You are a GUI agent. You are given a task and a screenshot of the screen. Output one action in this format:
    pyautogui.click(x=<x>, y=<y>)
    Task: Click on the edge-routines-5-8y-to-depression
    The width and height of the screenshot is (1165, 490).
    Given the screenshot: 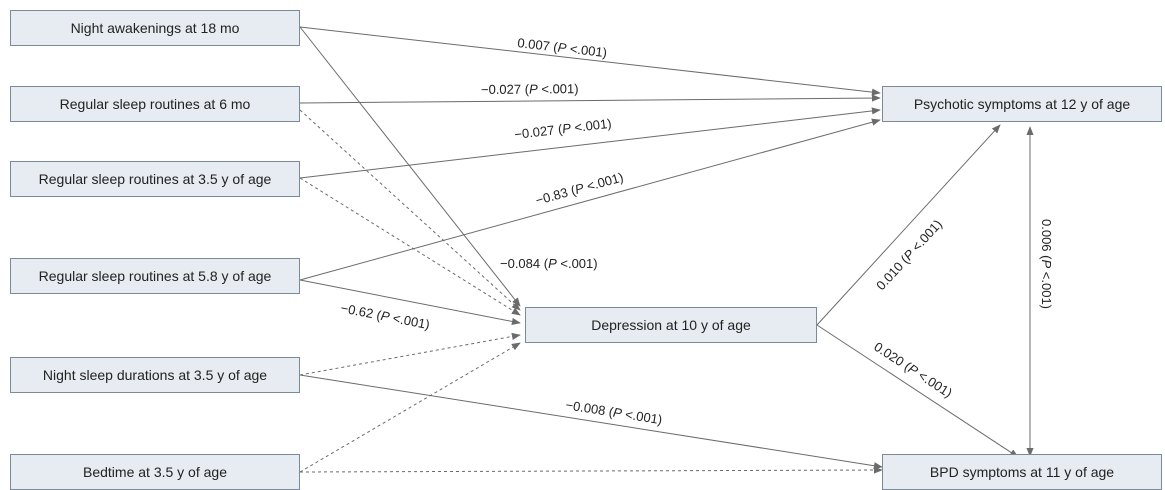 What is the action you would take?
    pyautogui.click(x=410, y=302)
    